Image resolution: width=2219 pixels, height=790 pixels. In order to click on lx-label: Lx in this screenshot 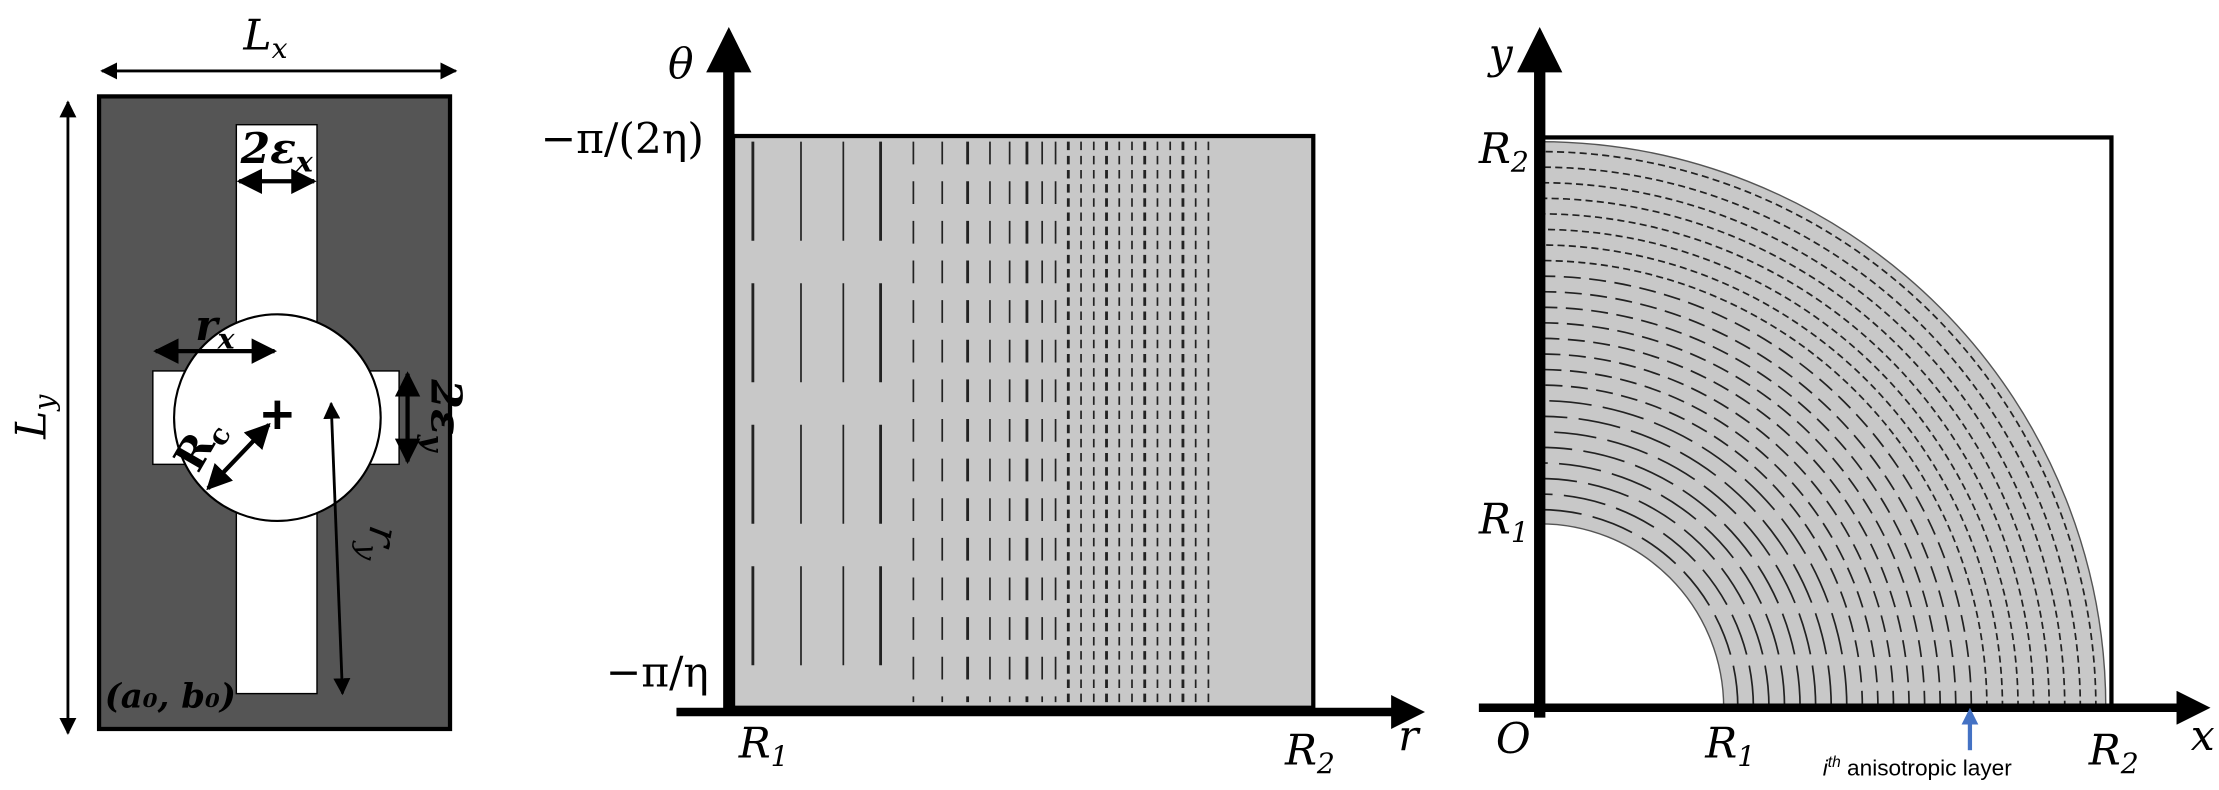, I will do `click(264, 38)`.